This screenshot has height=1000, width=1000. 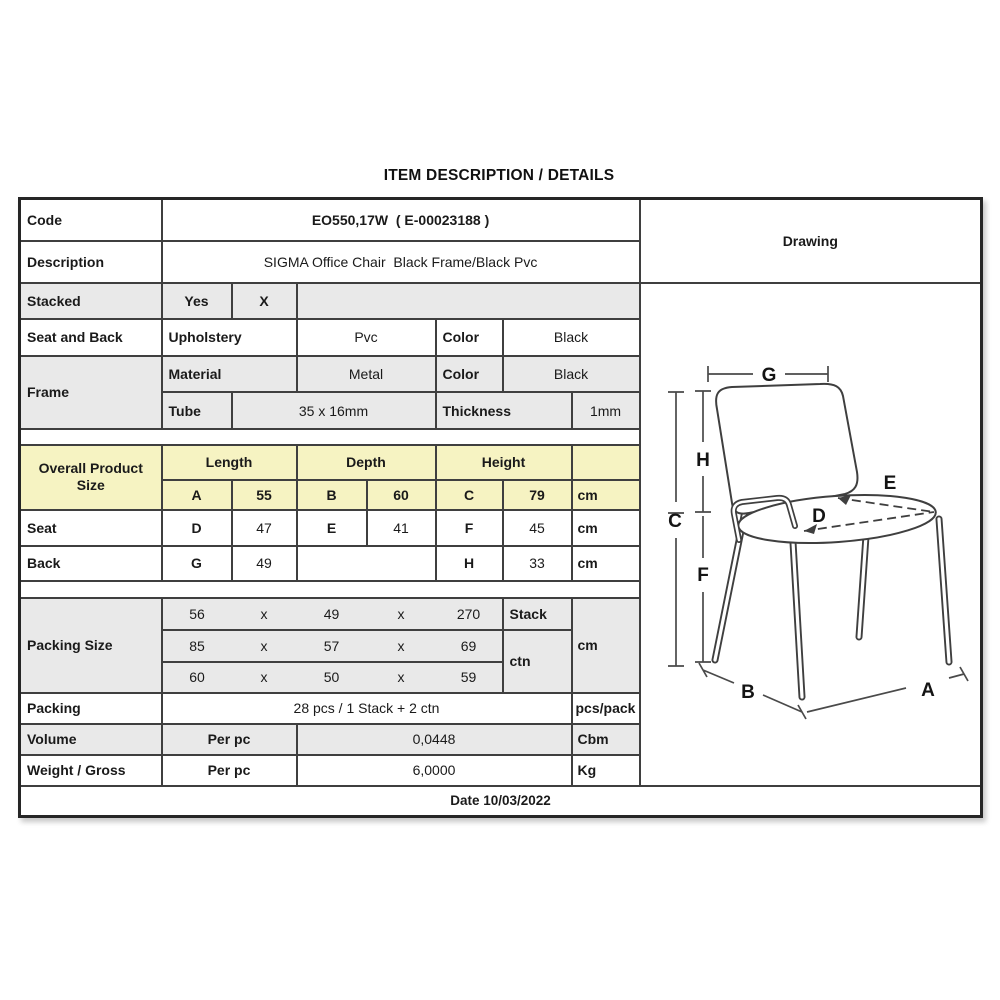 What do you see at coordinates (90, 261) in the screenshot?
I see `description-label: Description` at bounding box center [90, 261].